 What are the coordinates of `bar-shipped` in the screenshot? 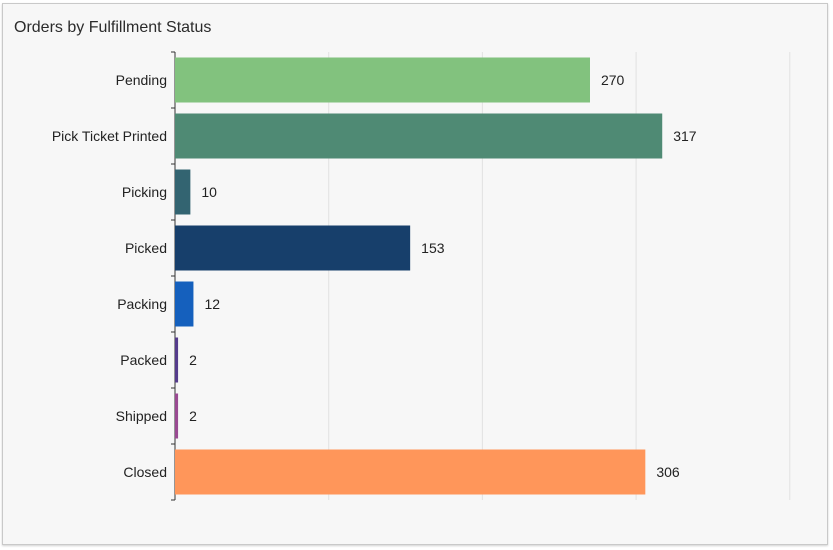 It's located at (177, 416).